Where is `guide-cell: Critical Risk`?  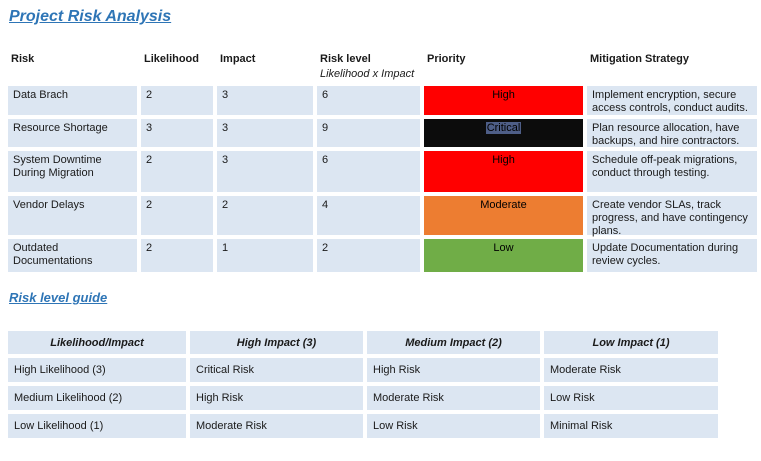
guide-cell: Critical Risk is located at coordinates (276, 370).